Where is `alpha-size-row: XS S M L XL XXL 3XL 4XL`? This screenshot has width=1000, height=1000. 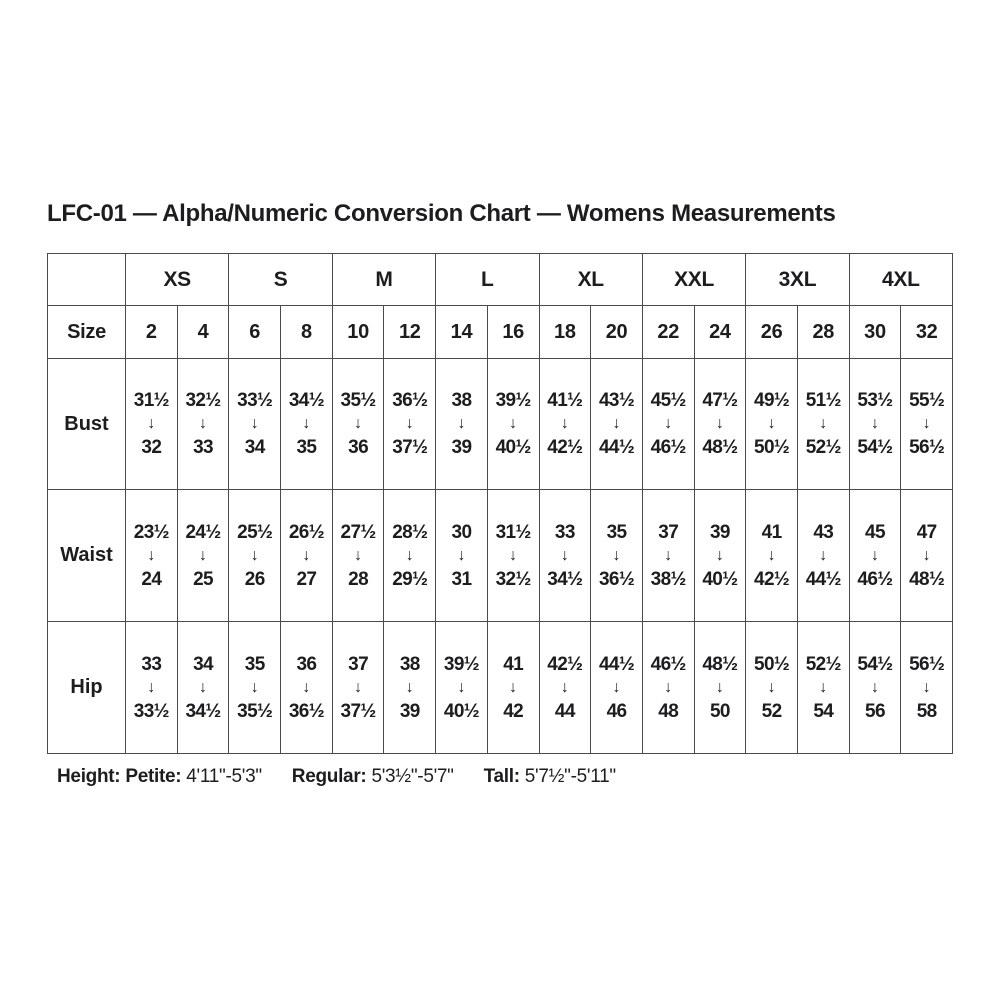
alpha-size-row: XS S M L XL XXL 3XL 4XL is located at coordinates (500, 279).